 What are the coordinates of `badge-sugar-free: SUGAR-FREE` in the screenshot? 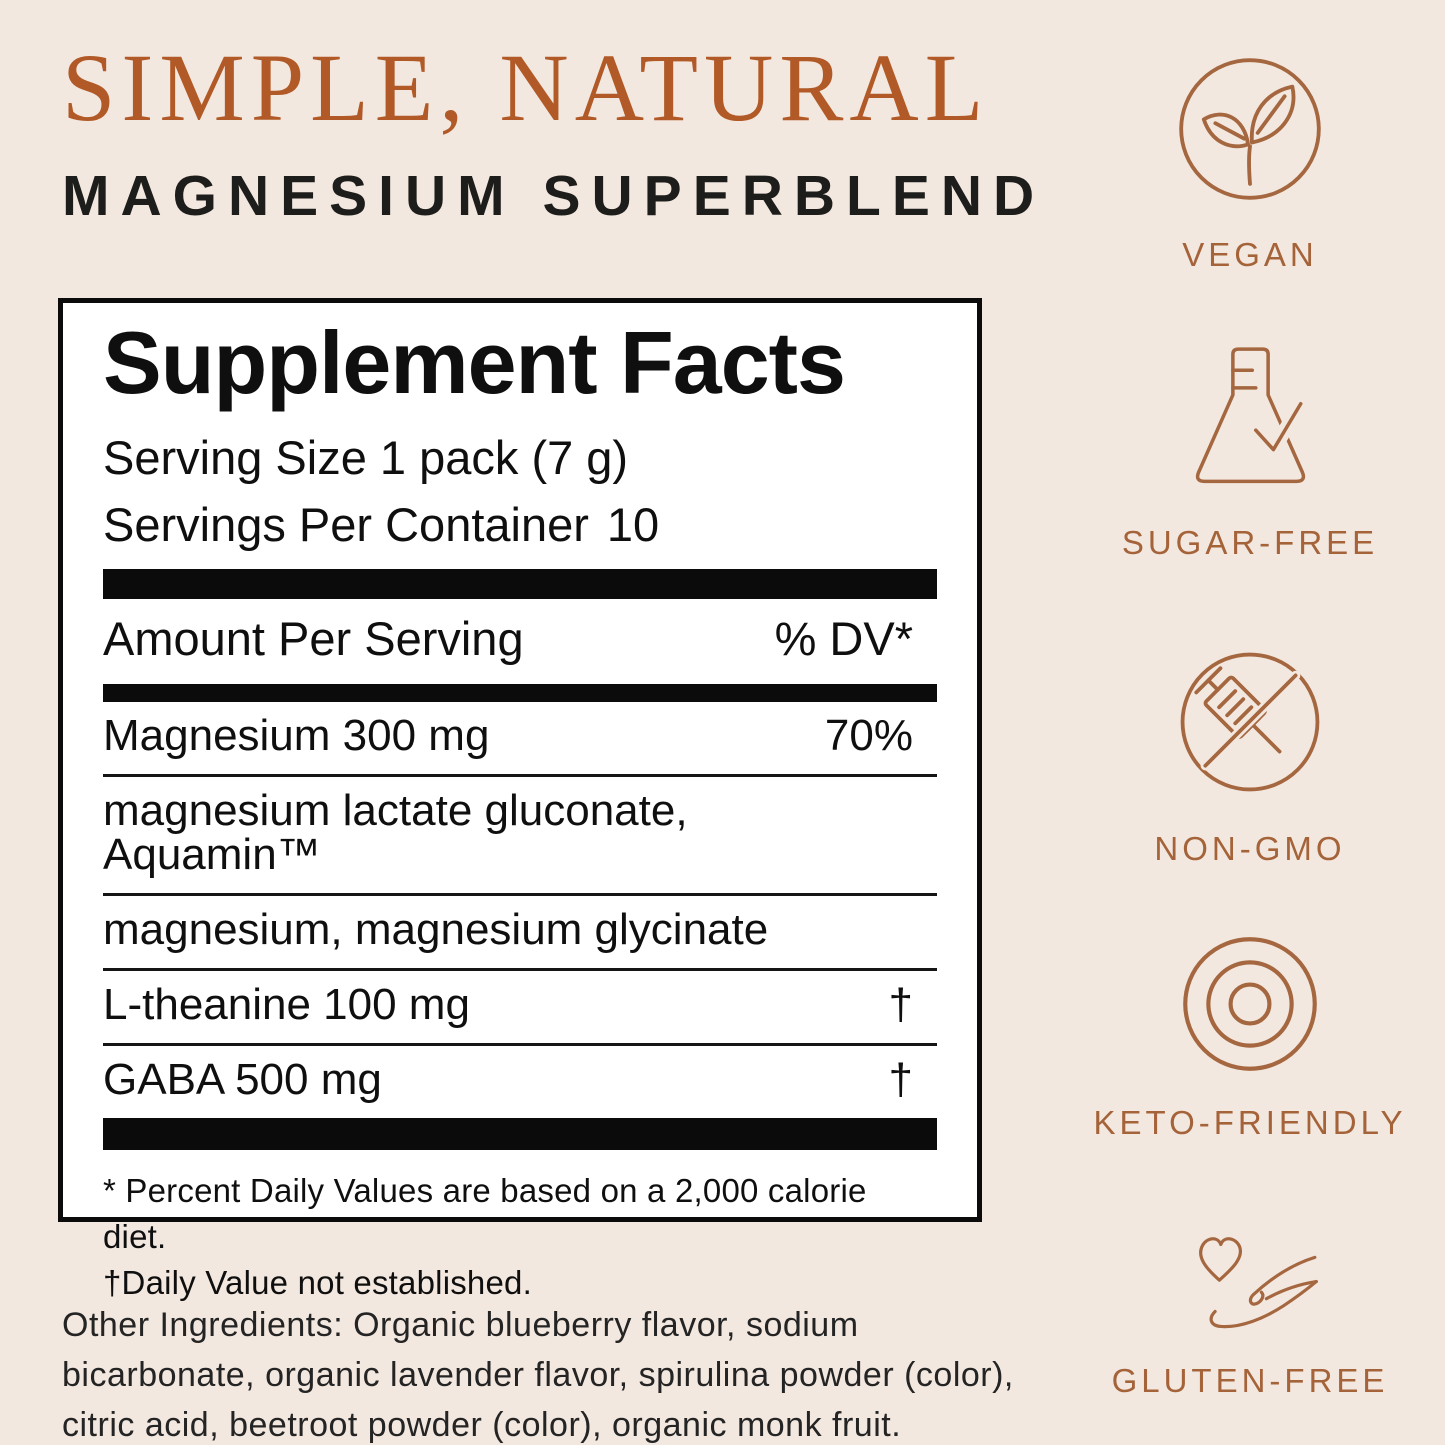 It's located at (1250, 452).